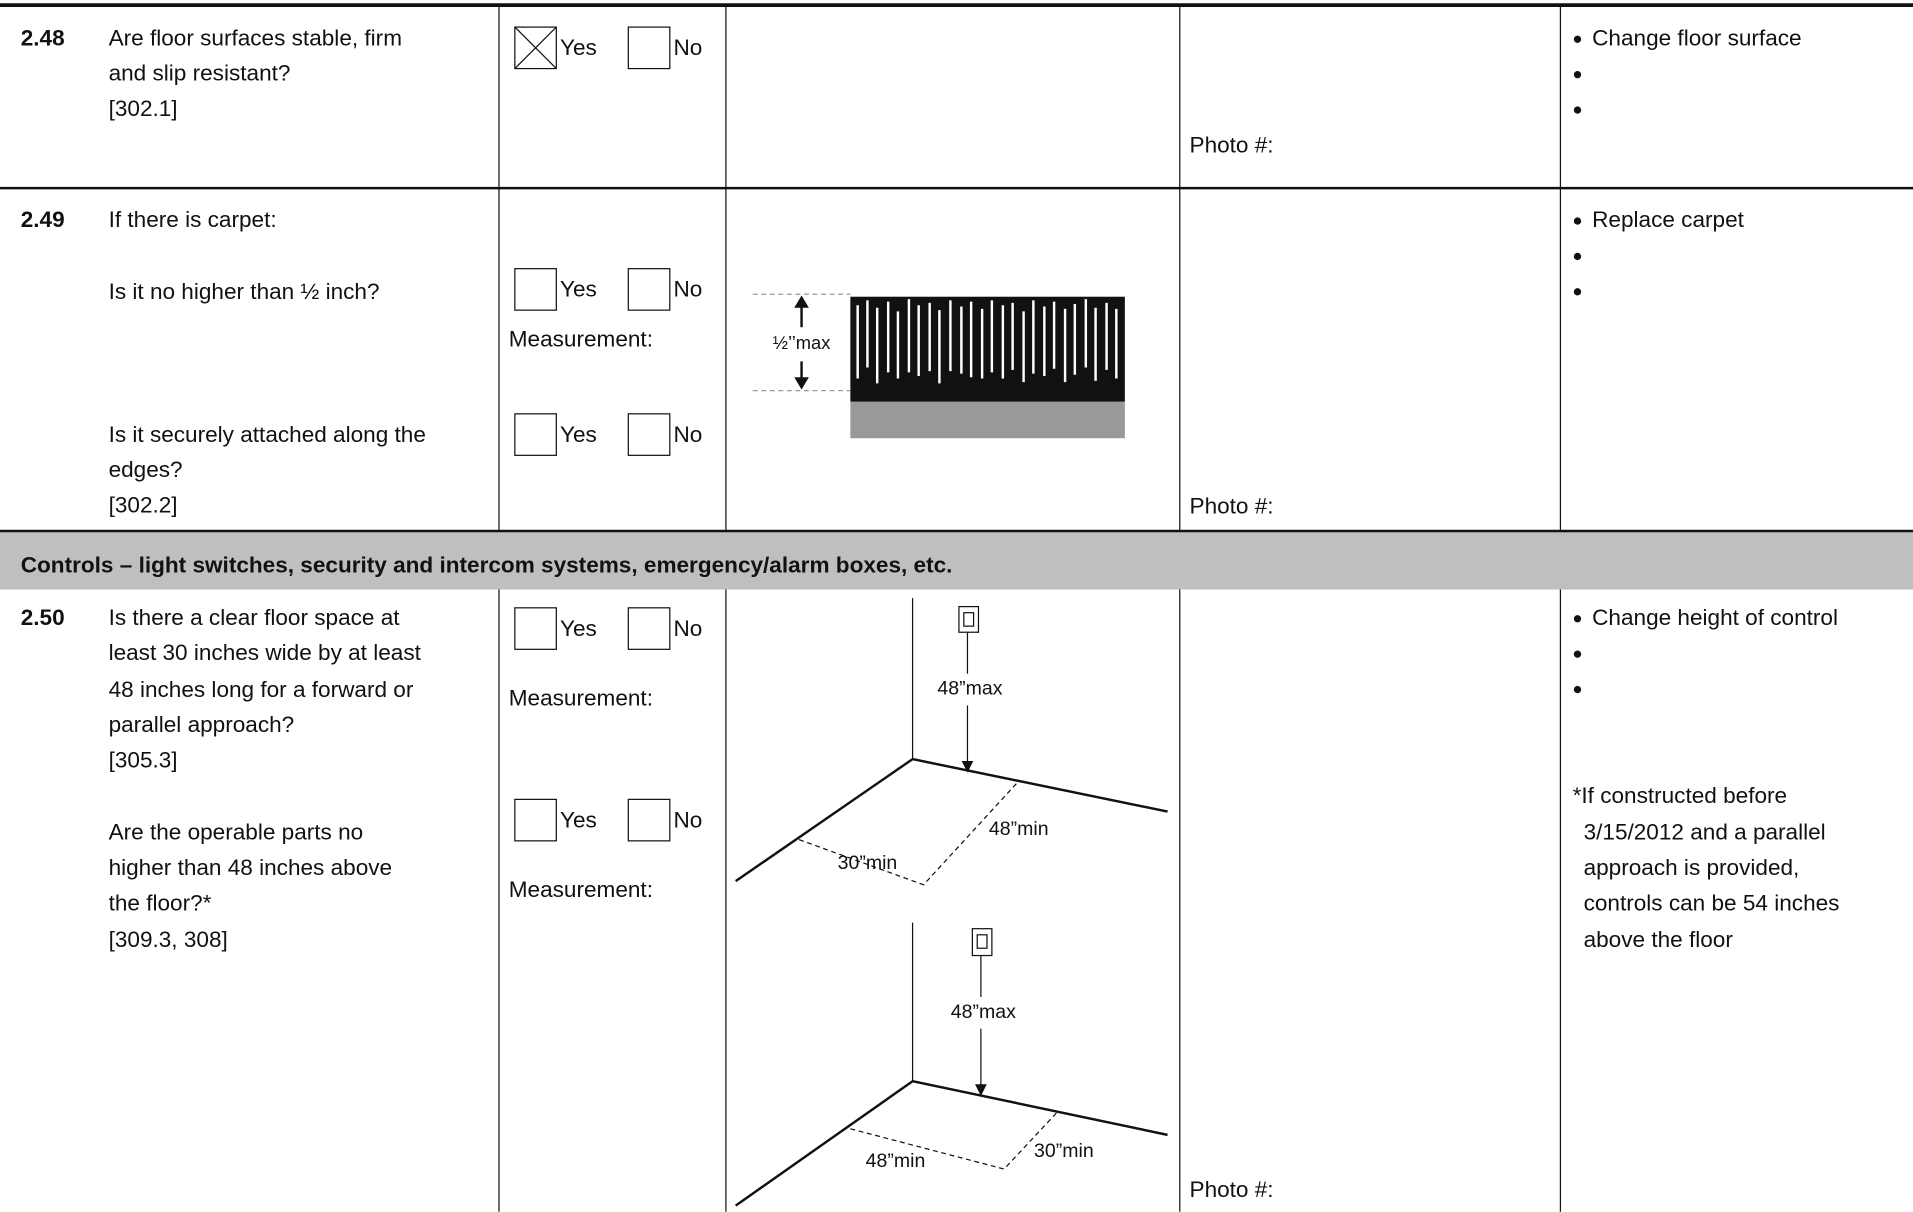  What do you see at coordinates (146, 469) in the screenshot?
I see `question-line: edges?` at bounding box center [146, 469].